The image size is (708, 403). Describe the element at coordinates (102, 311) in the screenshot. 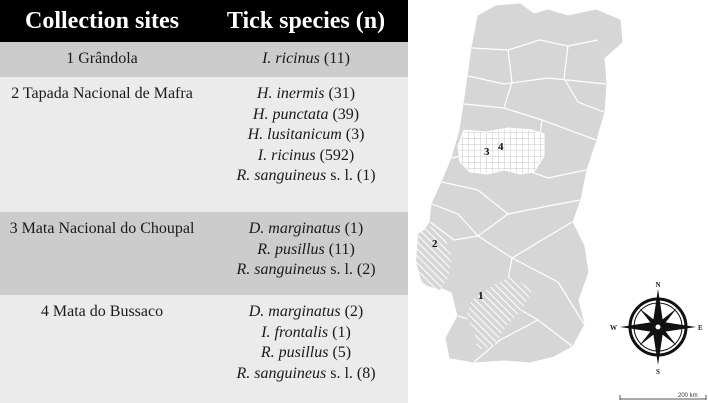

I see `site-cell: 4 Mata do Bussaco` at that location.